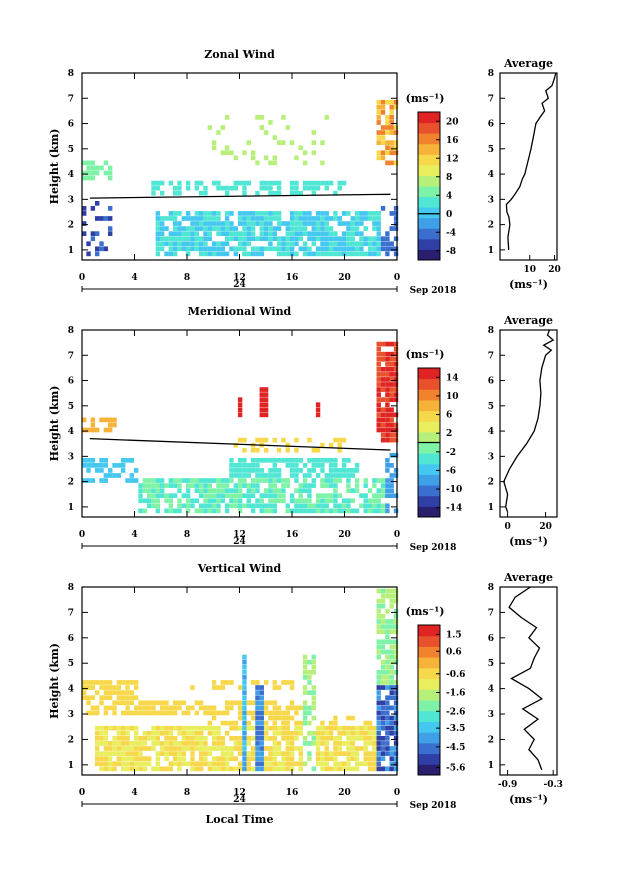 The height and width of the screenshot is (873, 617). I want to click on y-tick-label: 6, so click(71, 639).